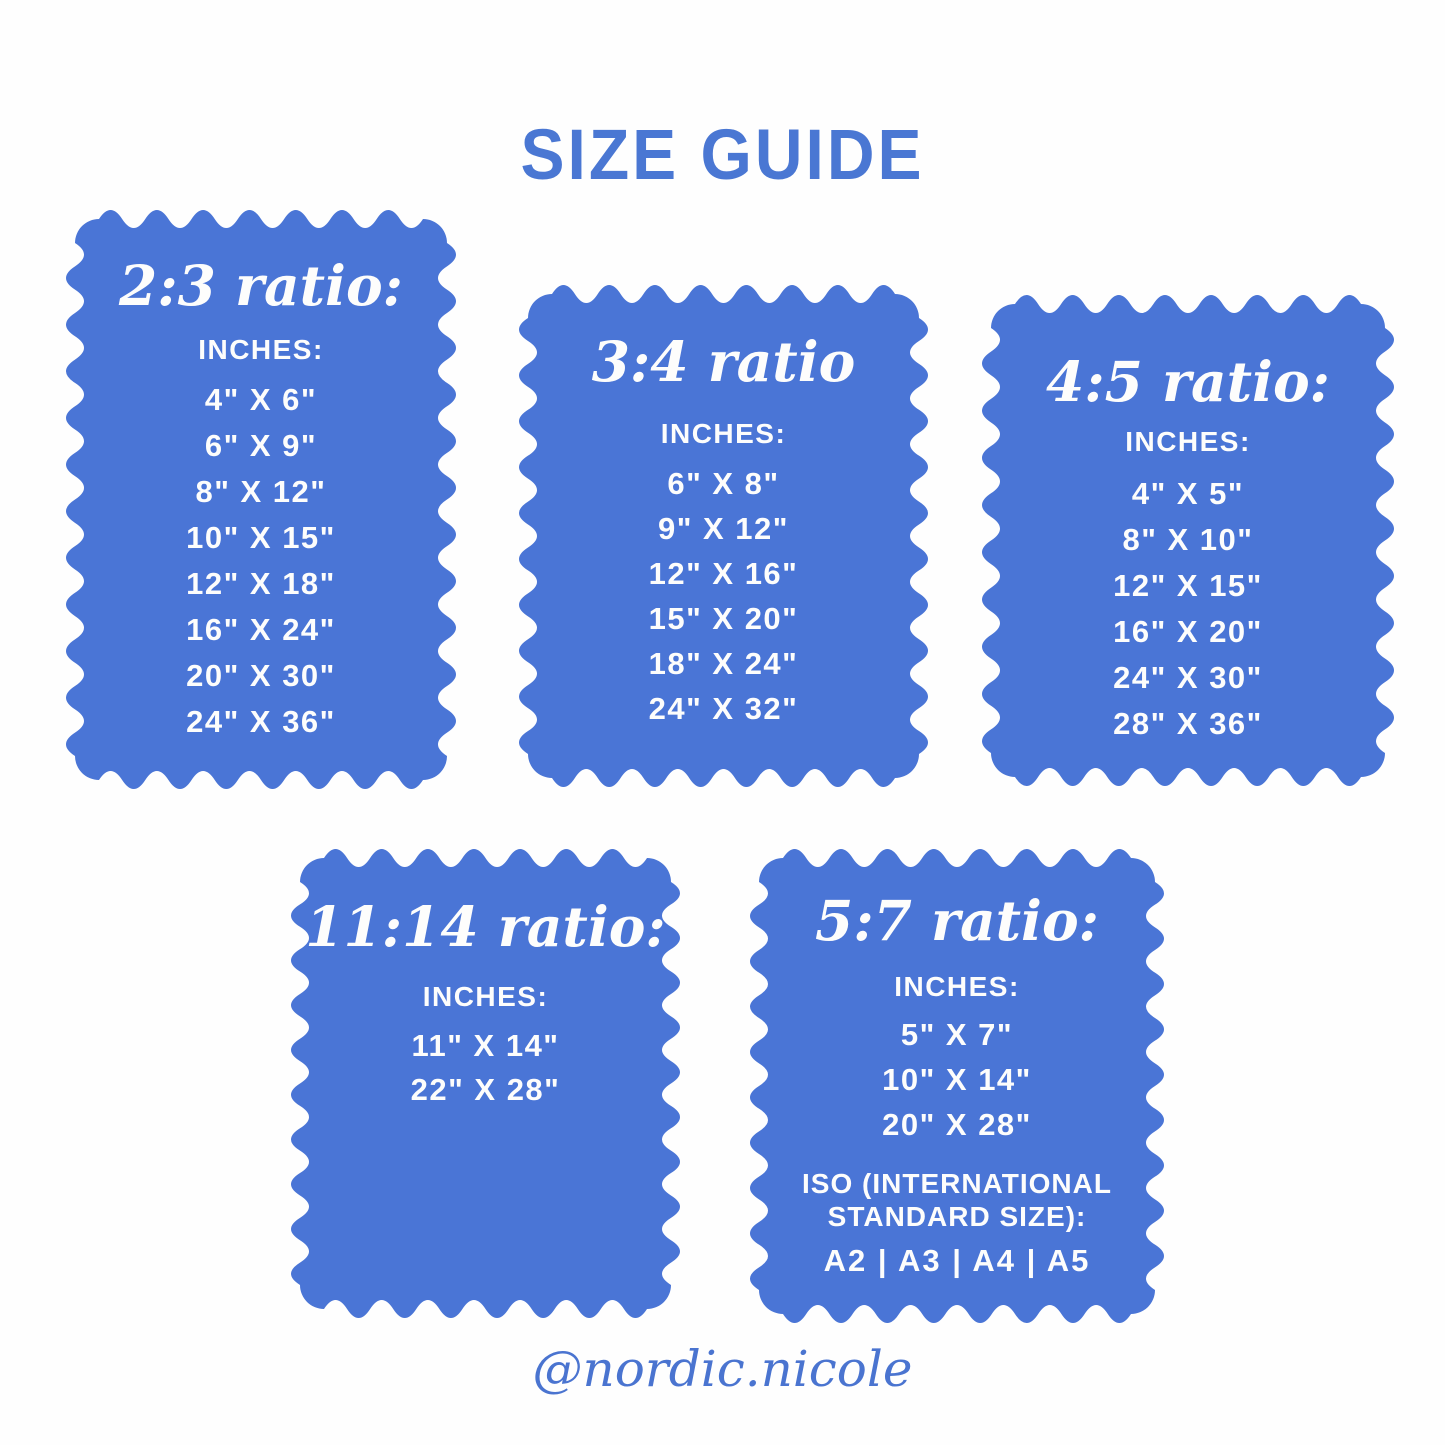 The image size is (1445, 1445). What do you see at coordinates (261, 285) in the screenshot?
I see `ratio-title: 2:3 ratio:` at bounding box center [261, 285].